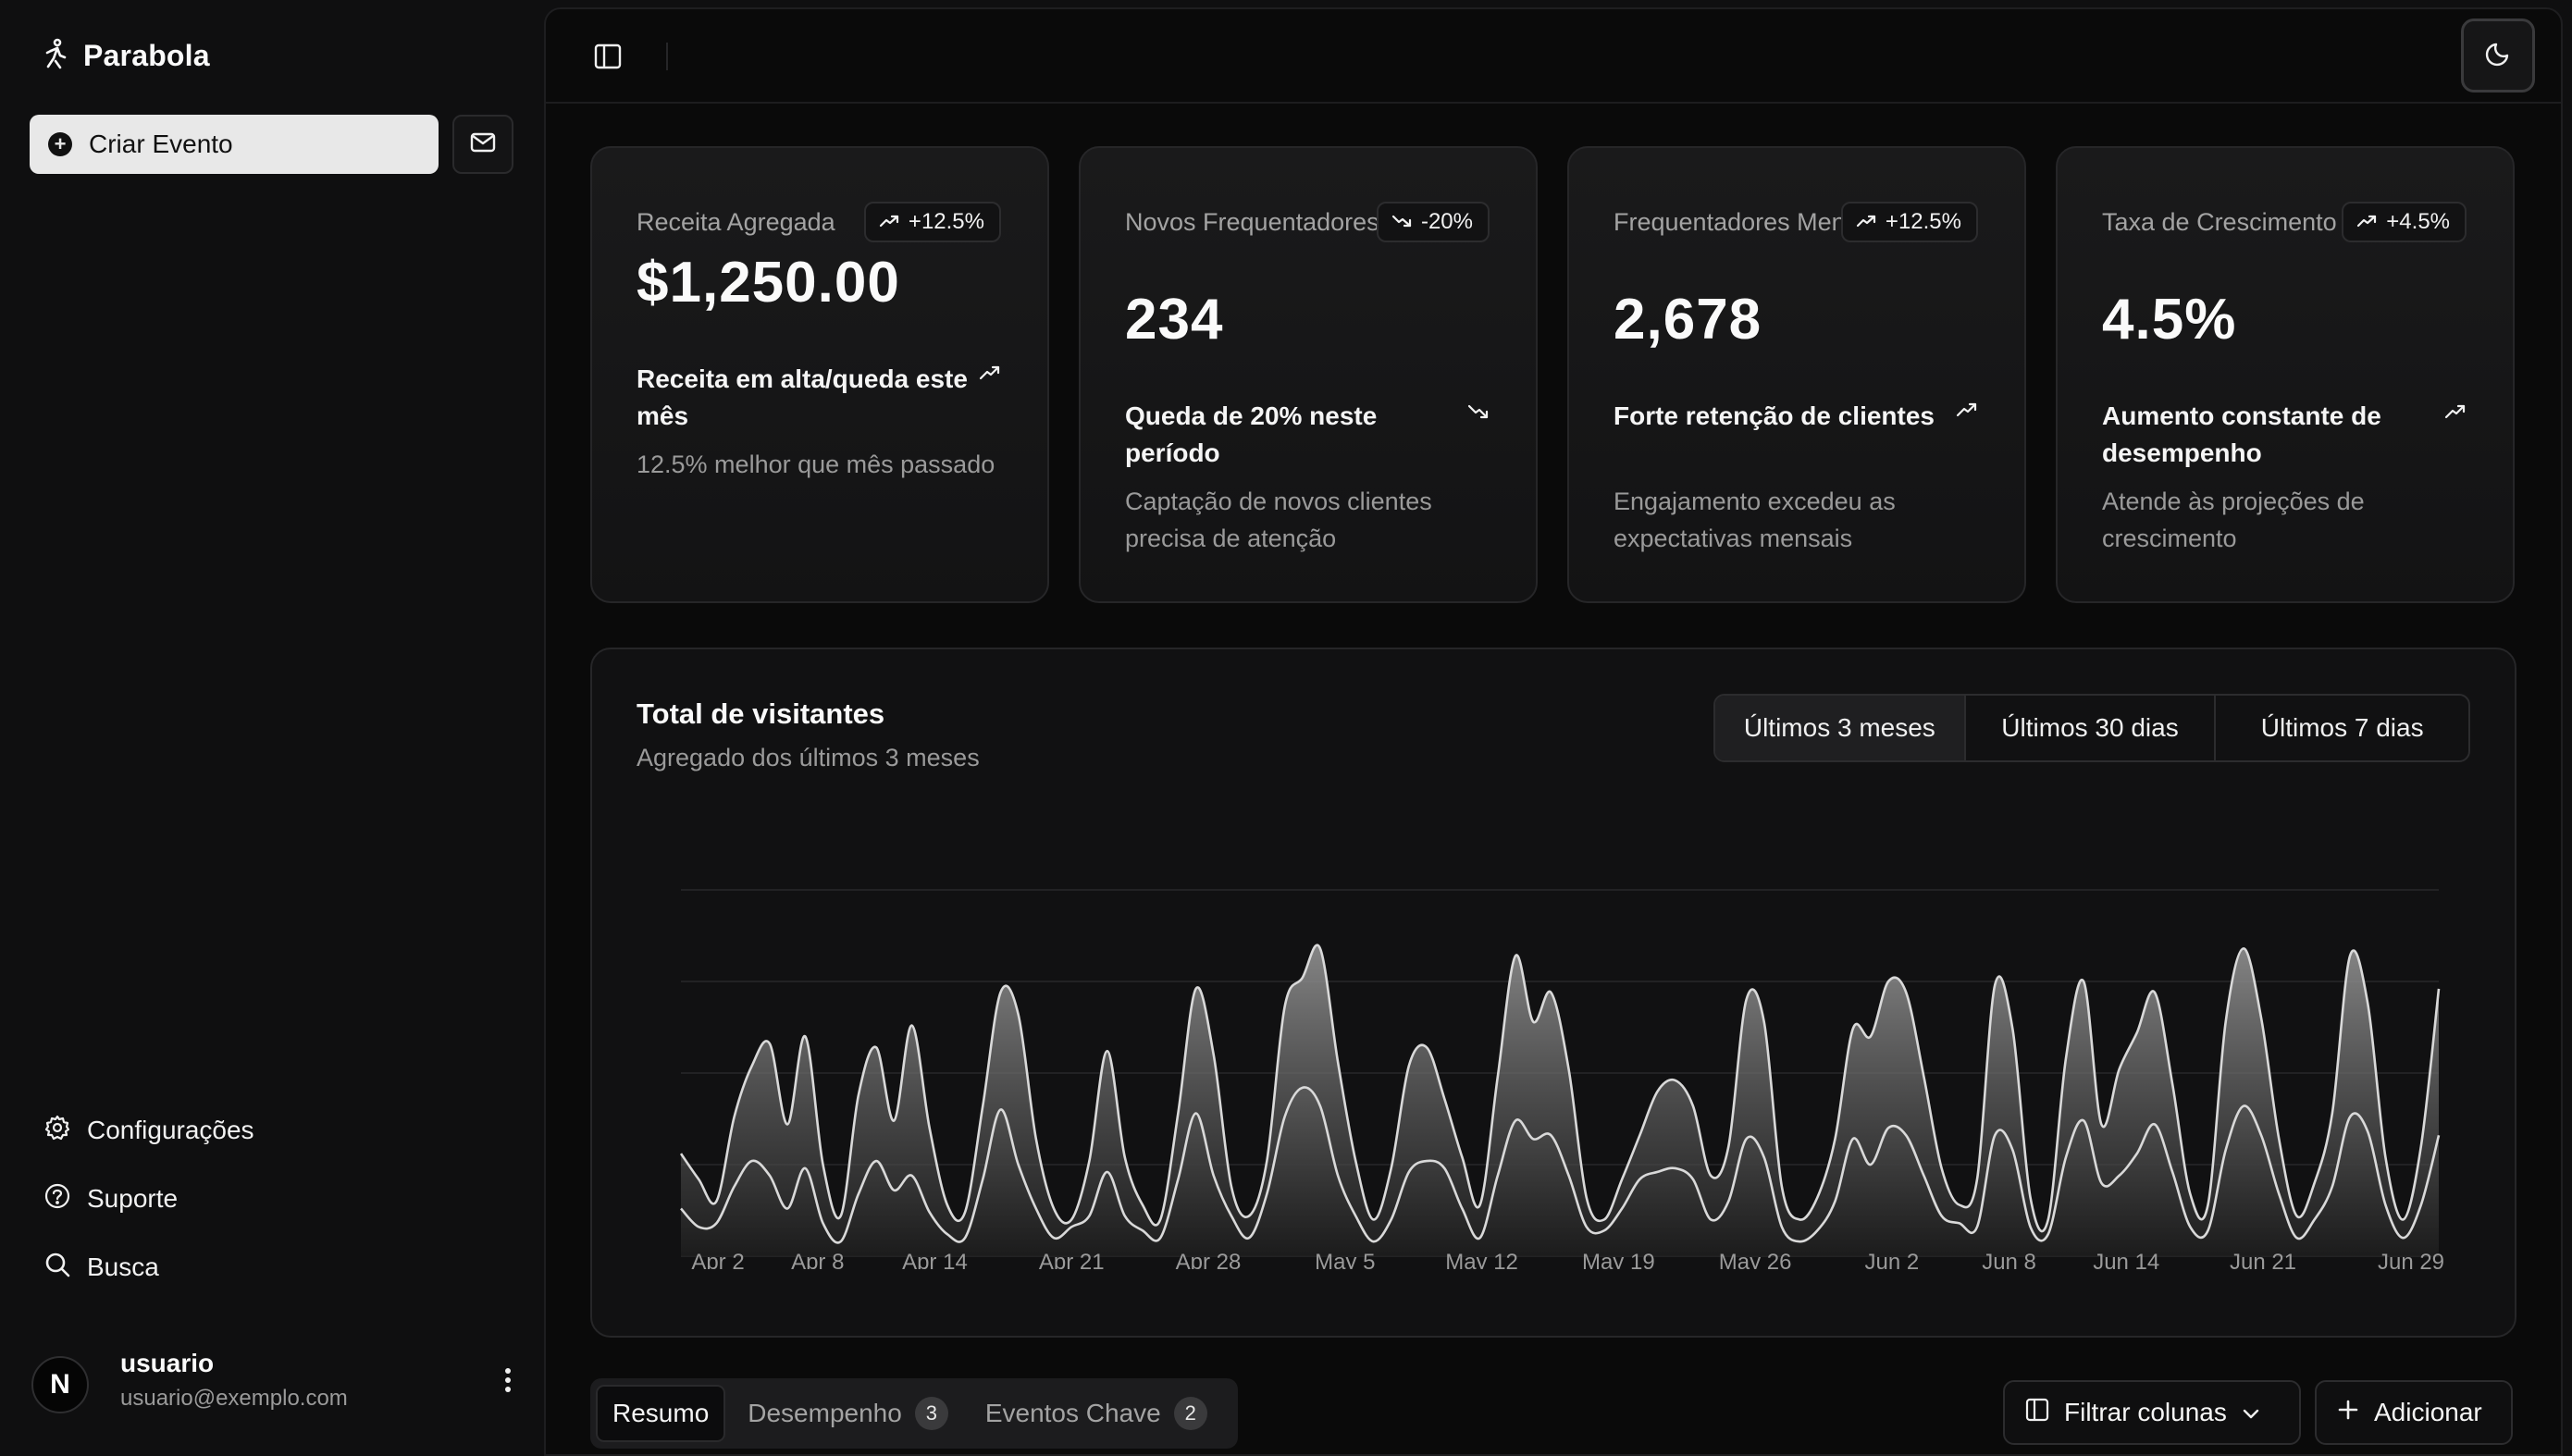 This screenshot has width=2572, height=1456. Describe the element at coordinates (802, 397) in the screenshot. I see `kpi-foot-title: Receita em alta/queda este mês` at that location.